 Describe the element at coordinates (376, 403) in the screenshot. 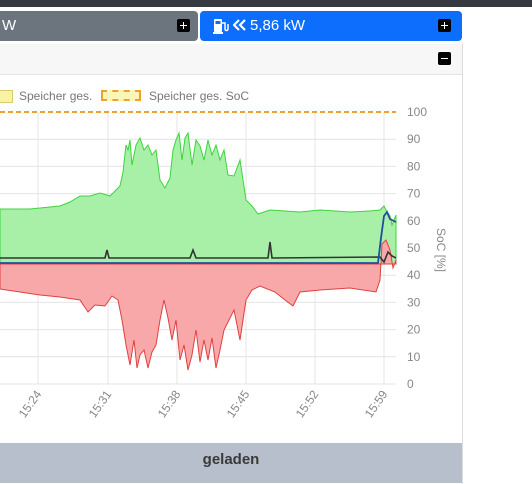

I see `x-tick-label: 15:59` at that location.